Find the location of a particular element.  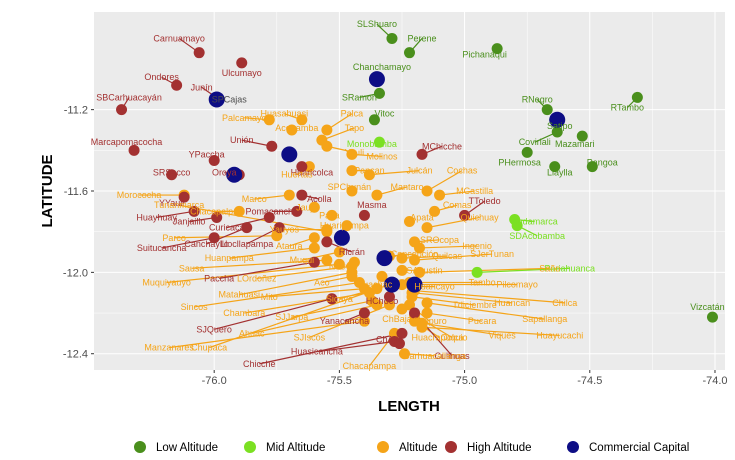

point-label: Pilcomayo is located at coordinates (517, 285).